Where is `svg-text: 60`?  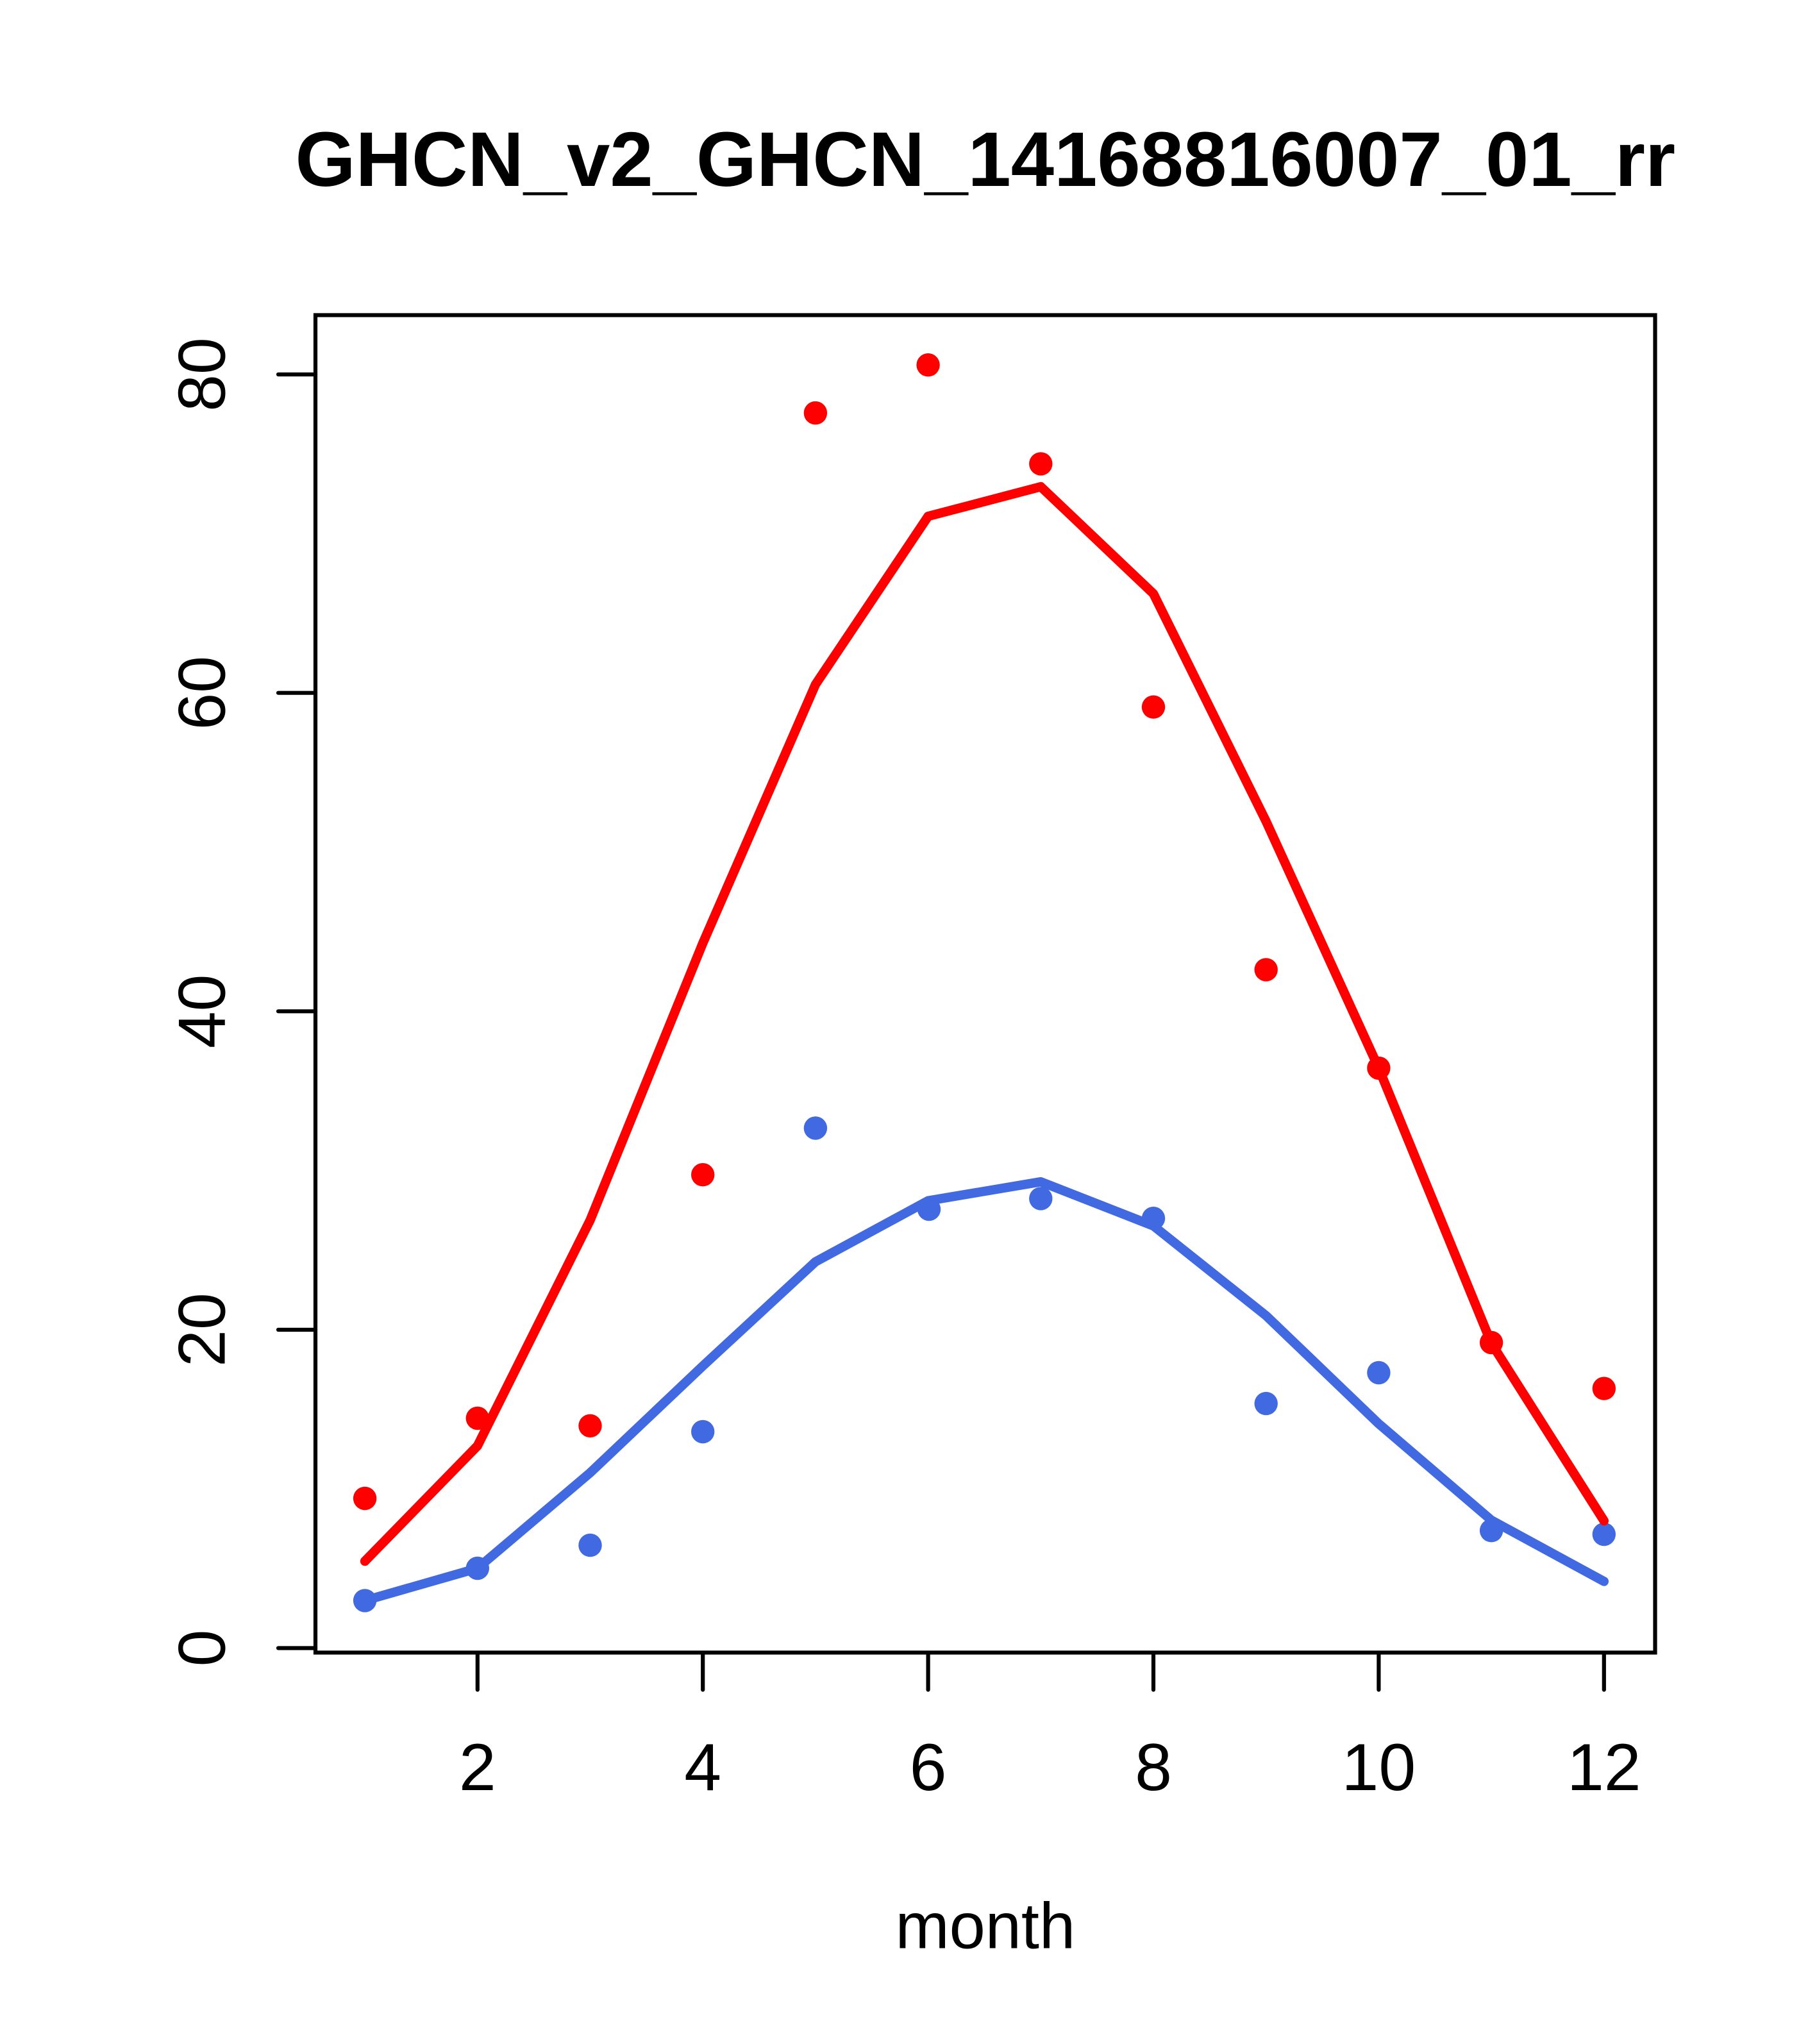
svg-text: 60 is located at coordinates (202, 693).